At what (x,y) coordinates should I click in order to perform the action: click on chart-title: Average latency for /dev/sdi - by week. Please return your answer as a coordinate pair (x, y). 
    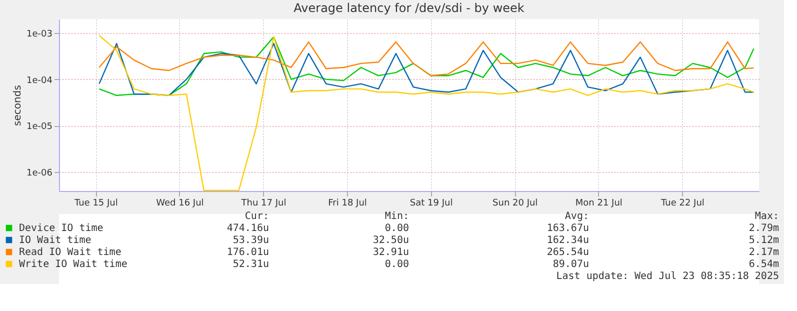
    Looking at the image, I should click on (409, 8).